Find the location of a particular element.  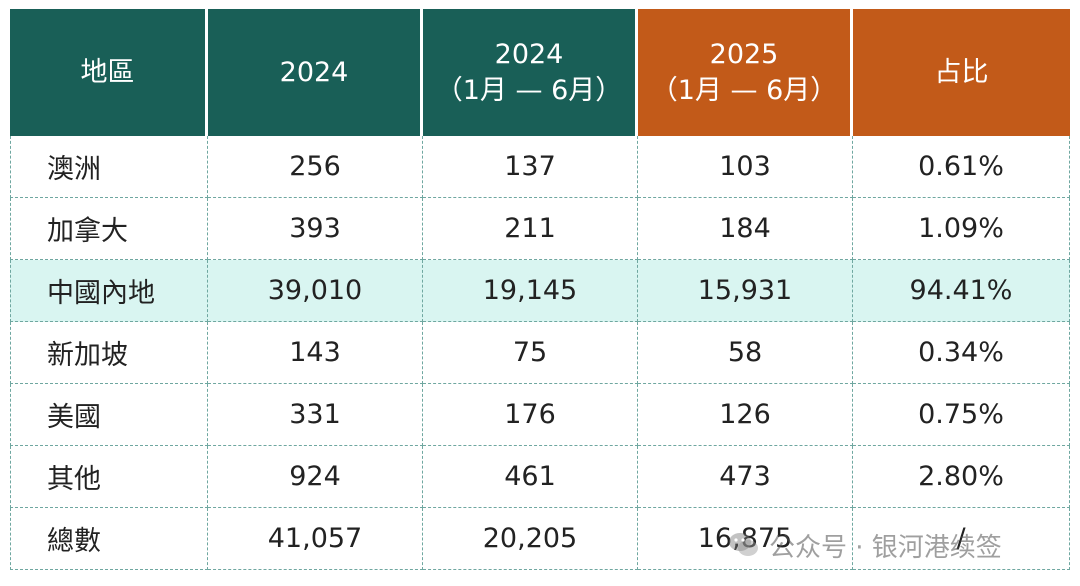

cell-share: 0.75% is located at coordinates (961, 415).